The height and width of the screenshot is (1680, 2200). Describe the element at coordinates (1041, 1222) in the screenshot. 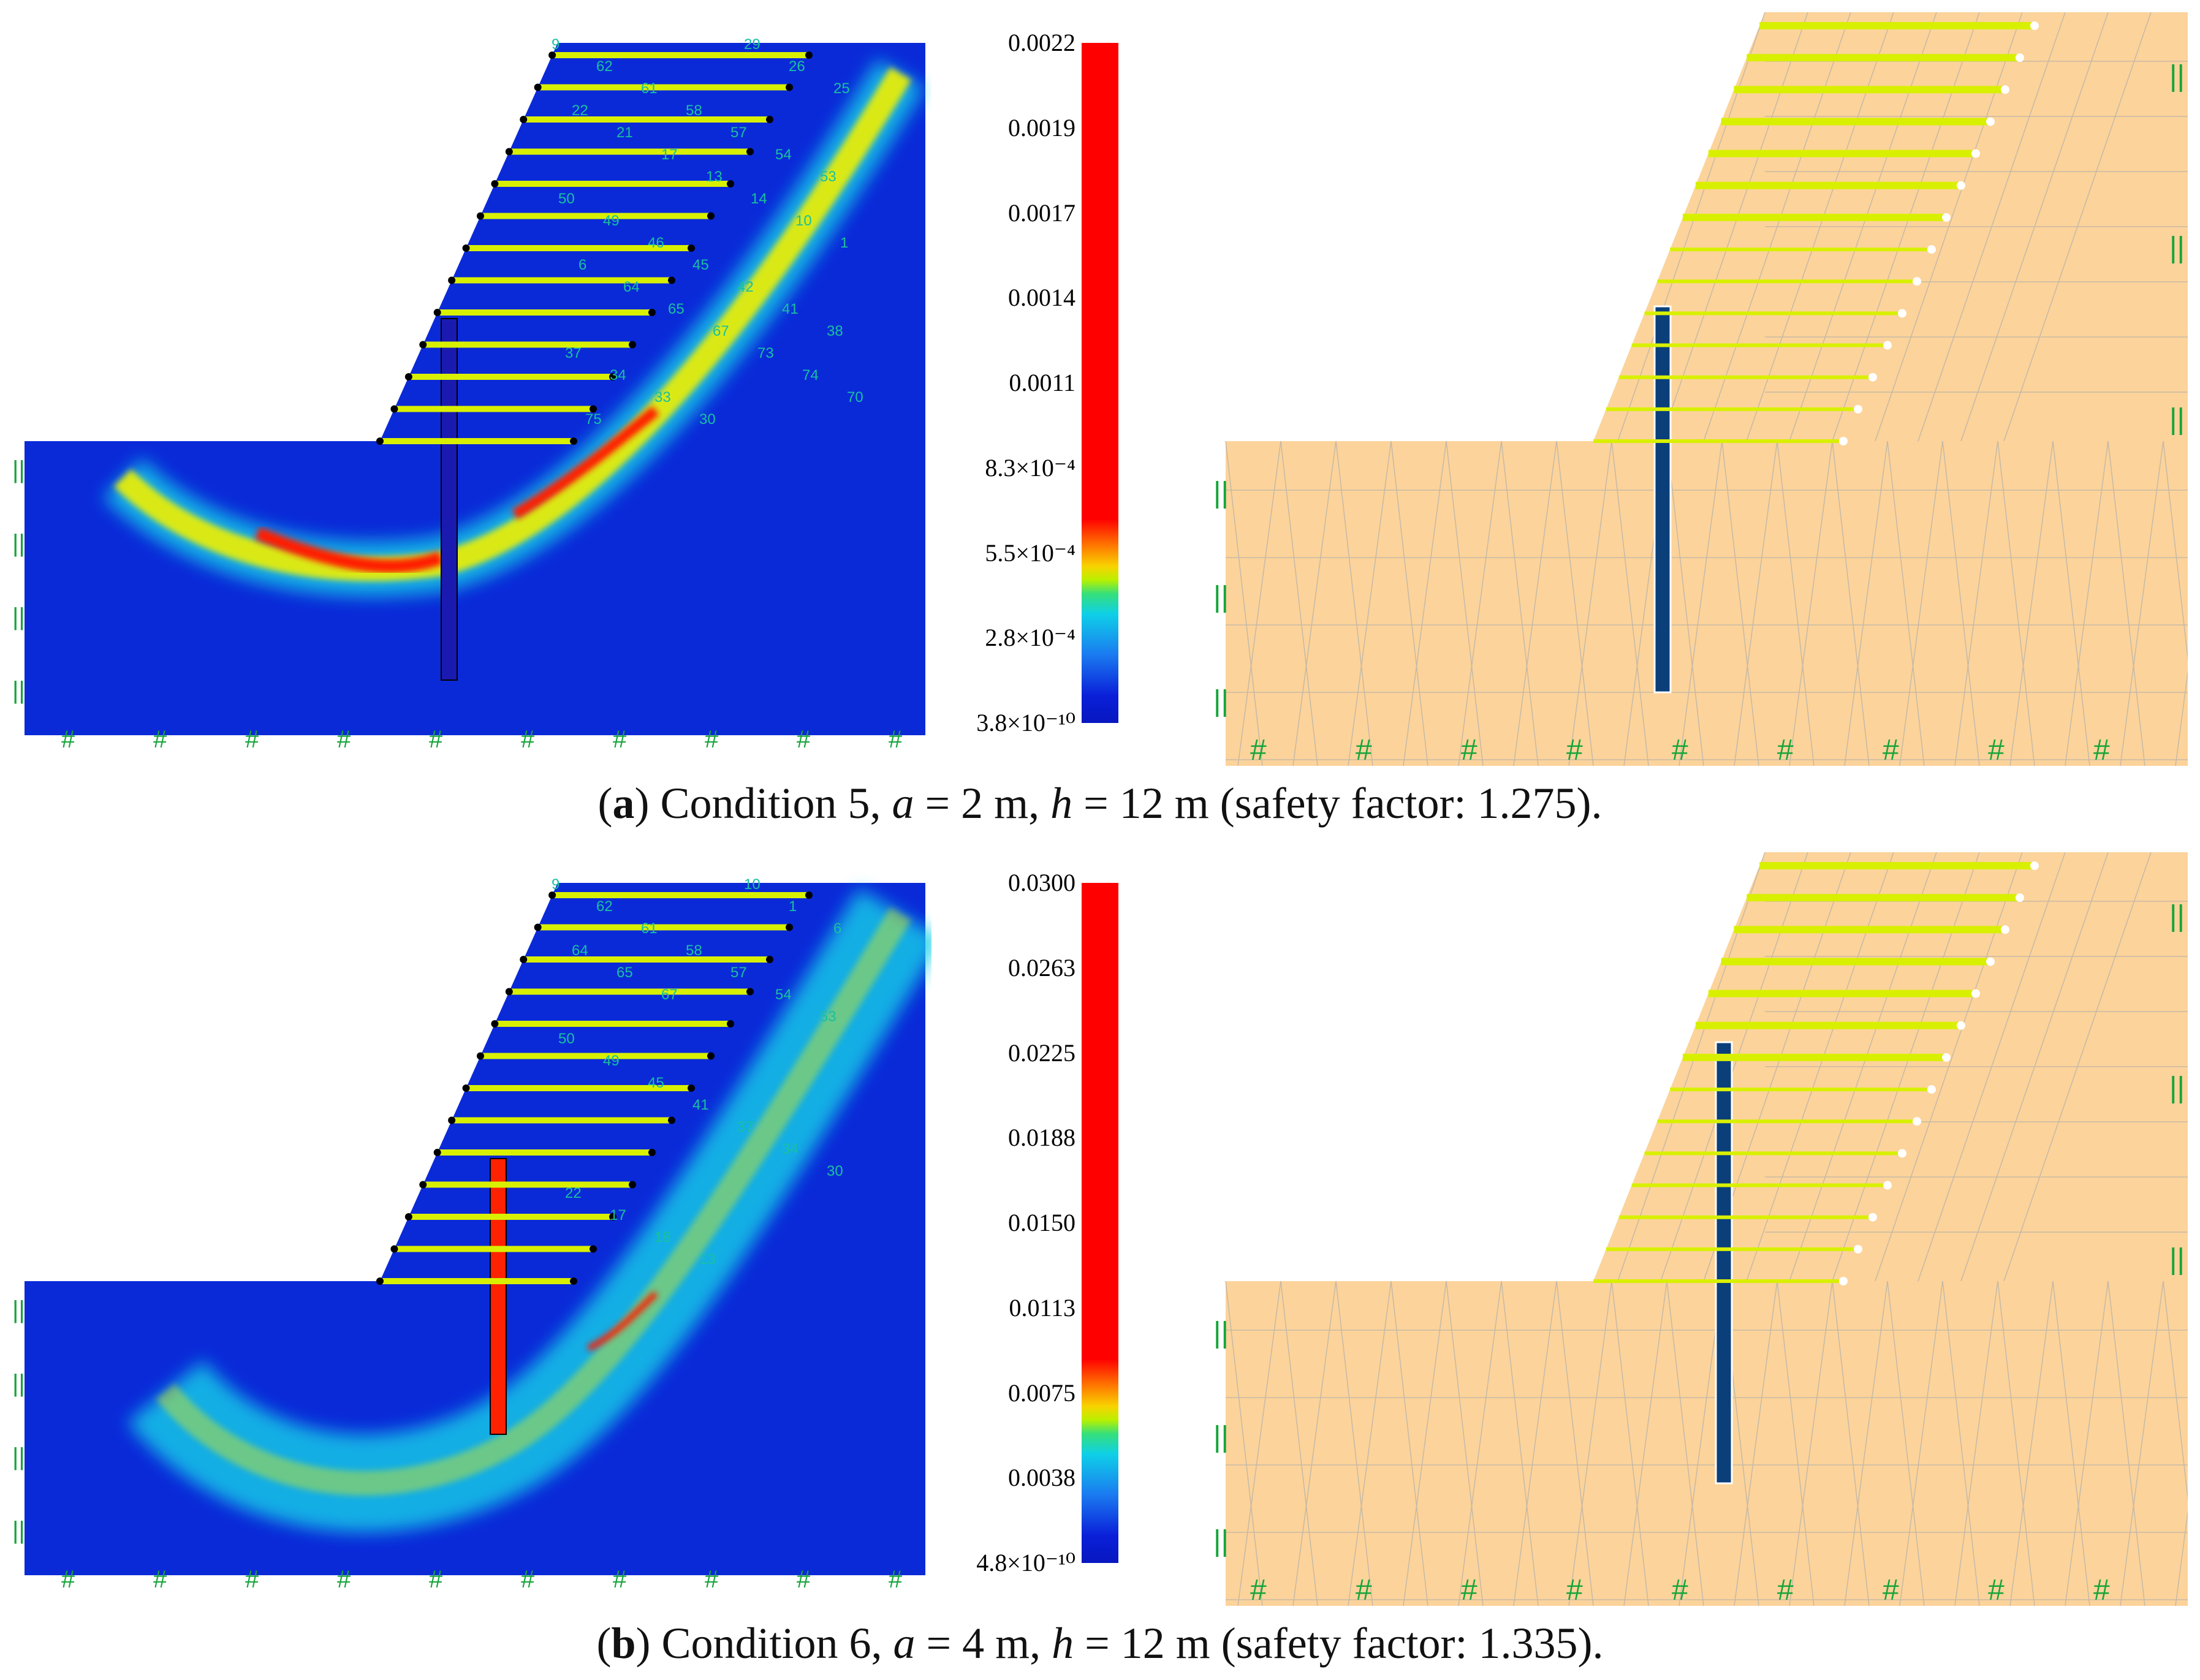

I see `colorbar-tick-label: 0.0150` at that location.